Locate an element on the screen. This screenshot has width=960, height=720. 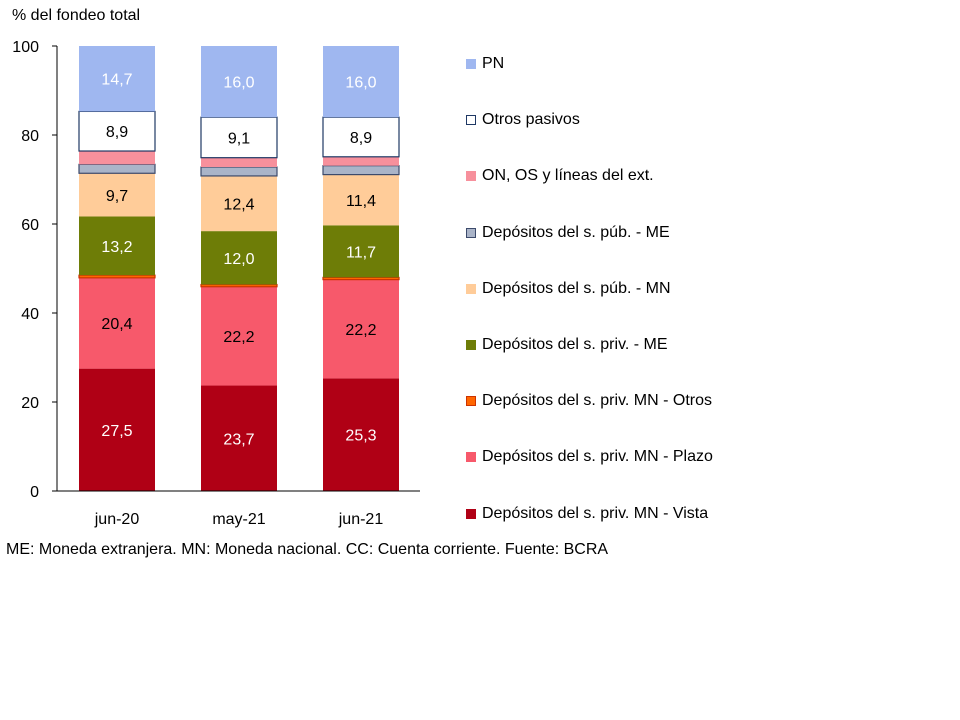
y-tick-label: 20 is located at coordinates (30, 403).